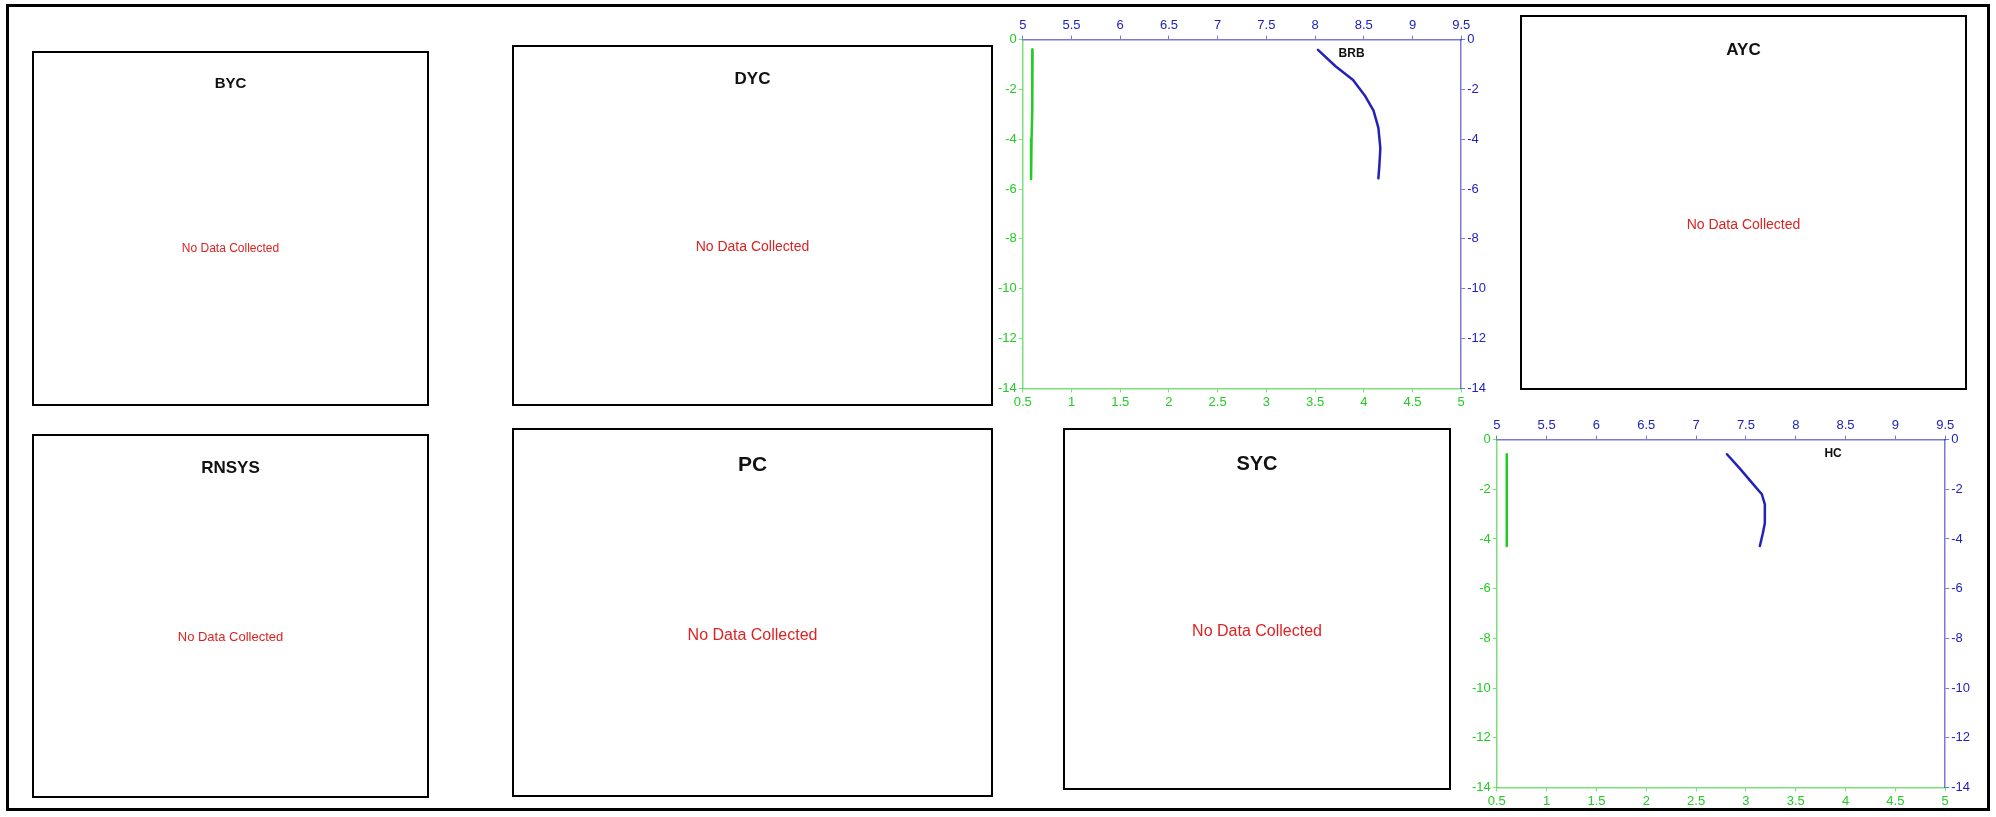 The height and width of the screenshot is (817, 1996). Describe the element at coordinates (230, 83) in the screenshot. I see `text: BYC` at that location.